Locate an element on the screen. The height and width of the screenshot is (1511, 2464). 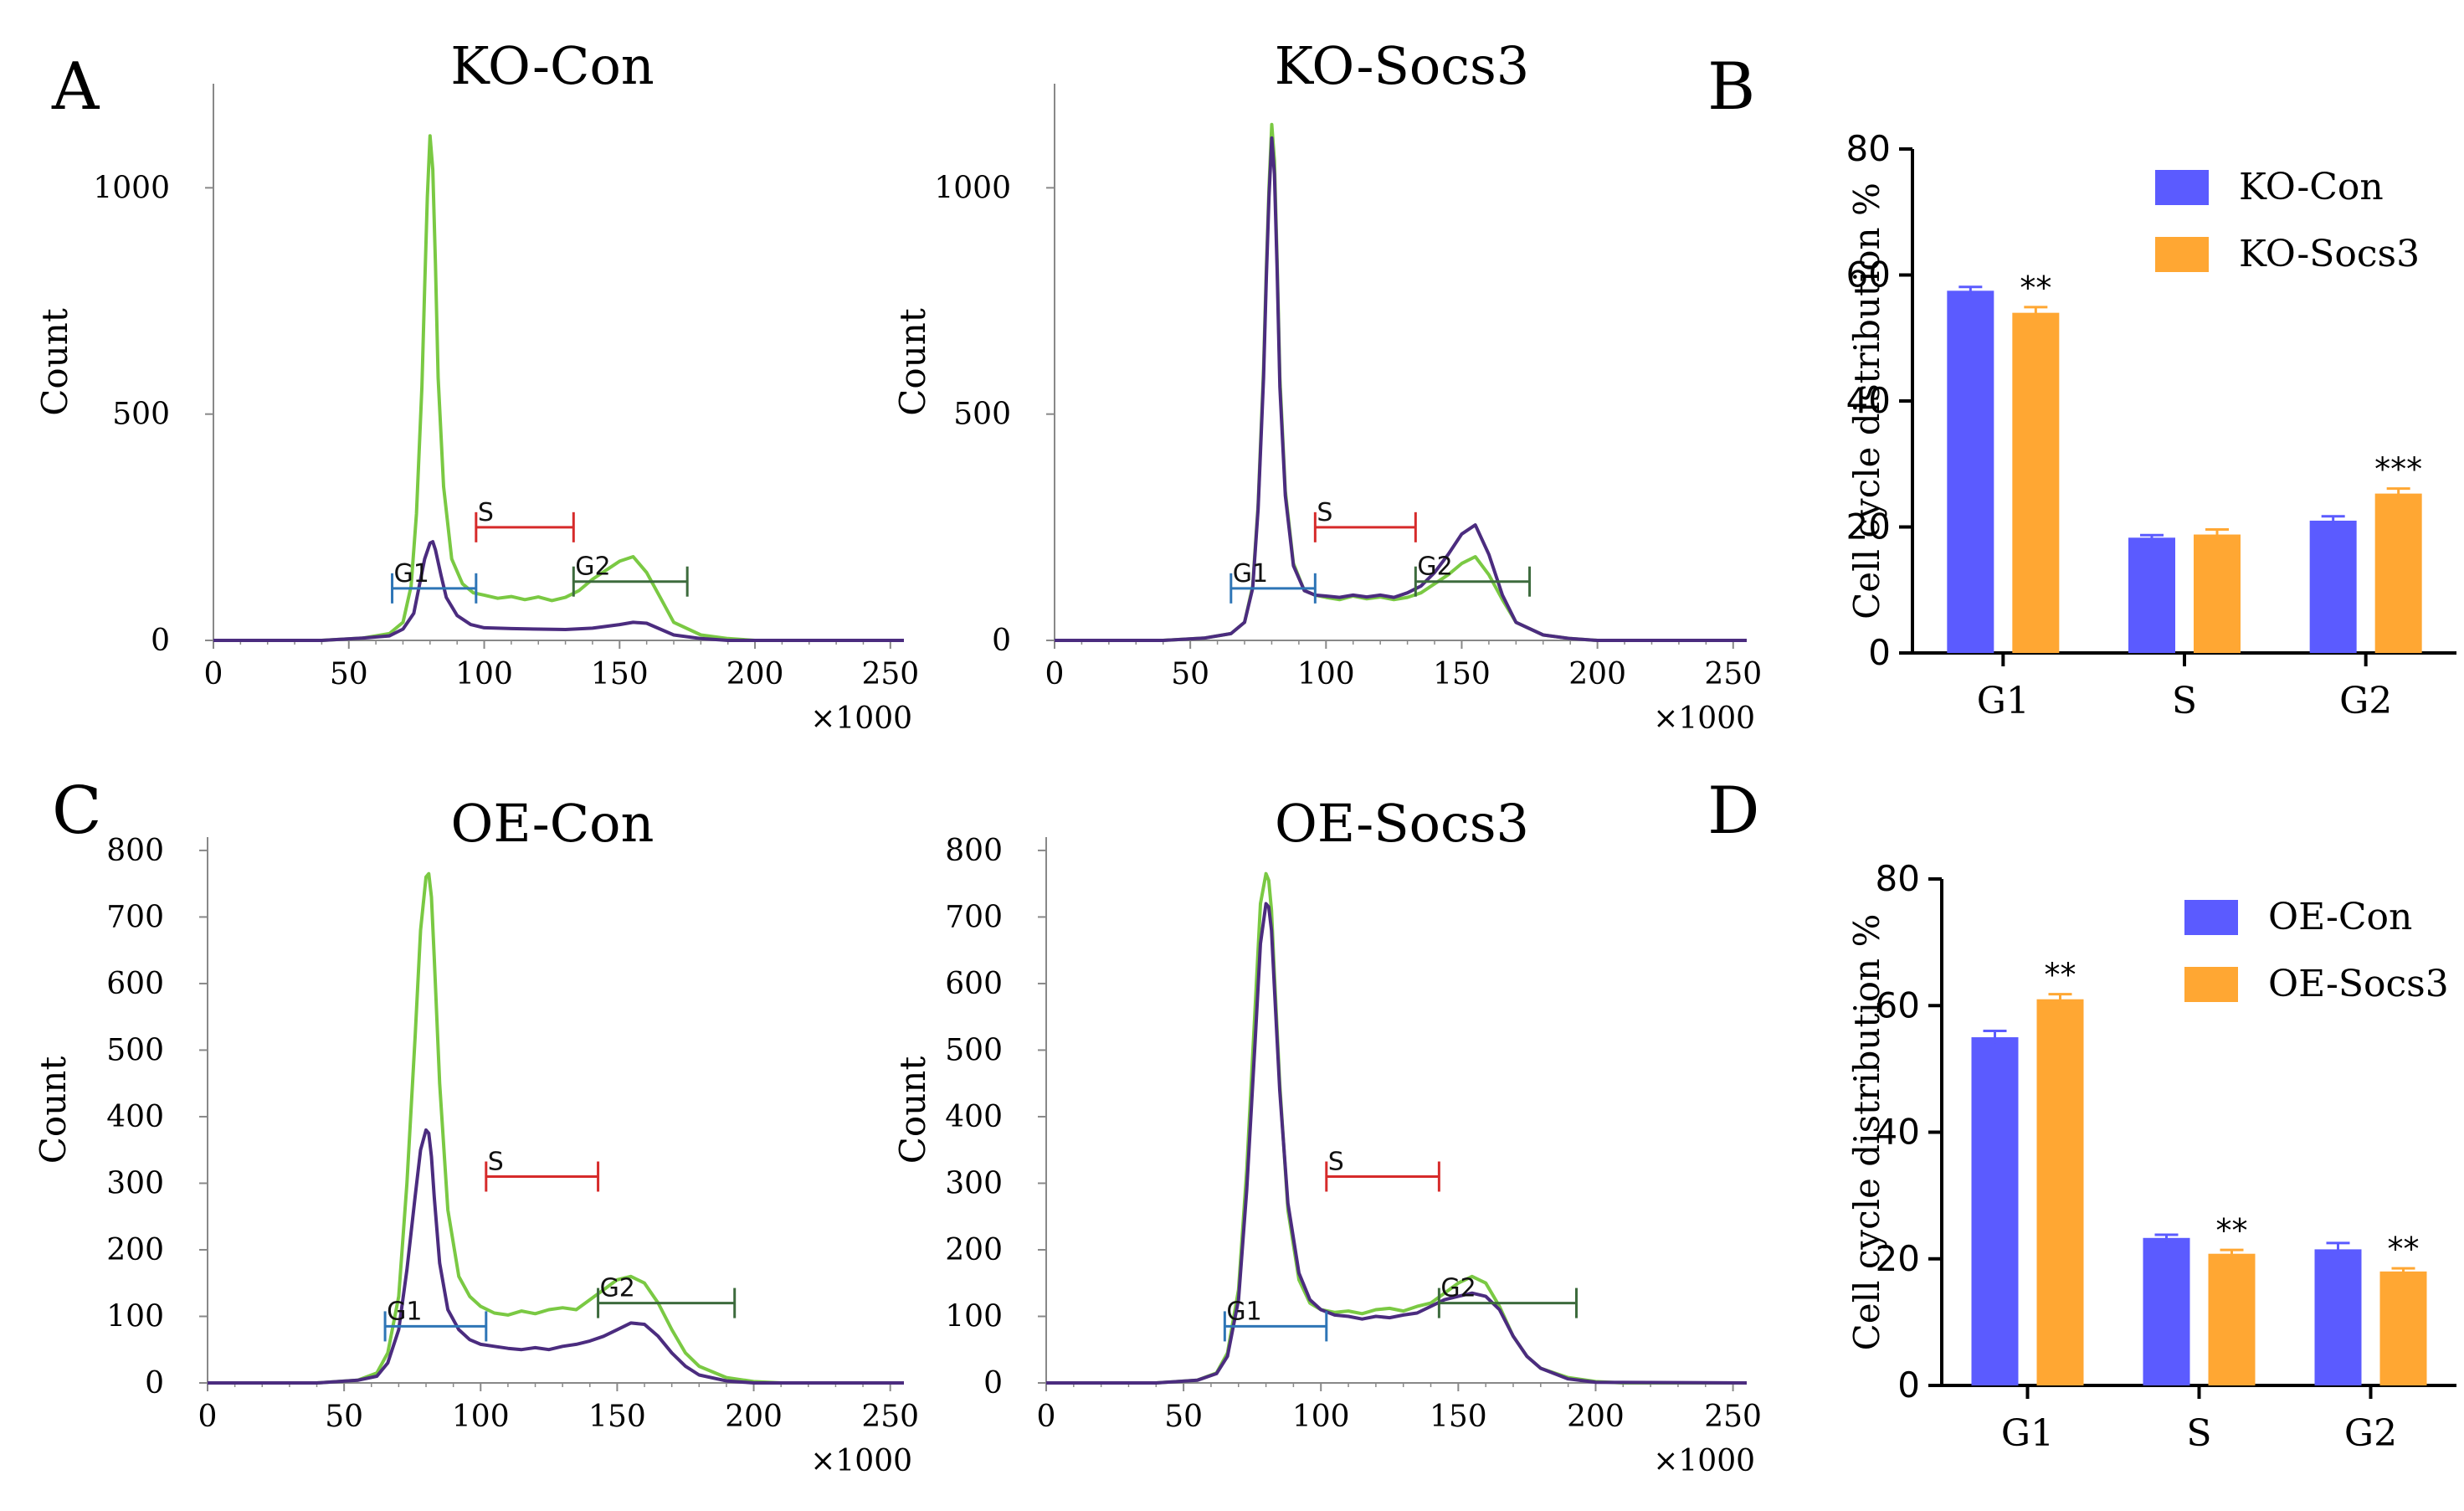
y-tick-label: 300 is located at coordinates (135, 1183).